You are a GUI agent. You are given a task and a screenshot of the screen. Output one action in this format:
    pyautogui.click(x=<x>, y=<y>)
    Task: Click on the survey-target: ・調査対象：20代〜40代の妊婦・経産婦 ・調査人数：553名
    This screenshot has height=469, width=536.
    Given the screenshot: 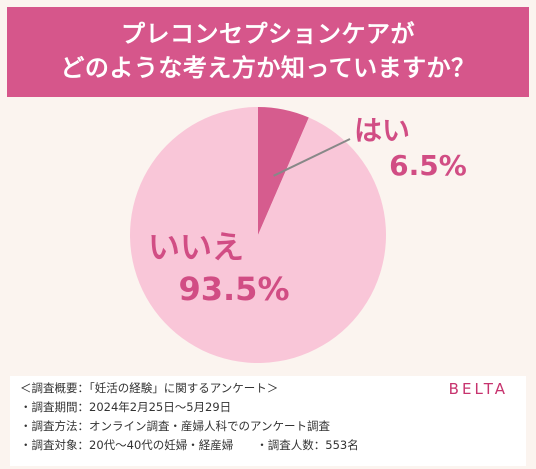 What is the action you would take?
    pyautogui.click(x=189, y=445)
    